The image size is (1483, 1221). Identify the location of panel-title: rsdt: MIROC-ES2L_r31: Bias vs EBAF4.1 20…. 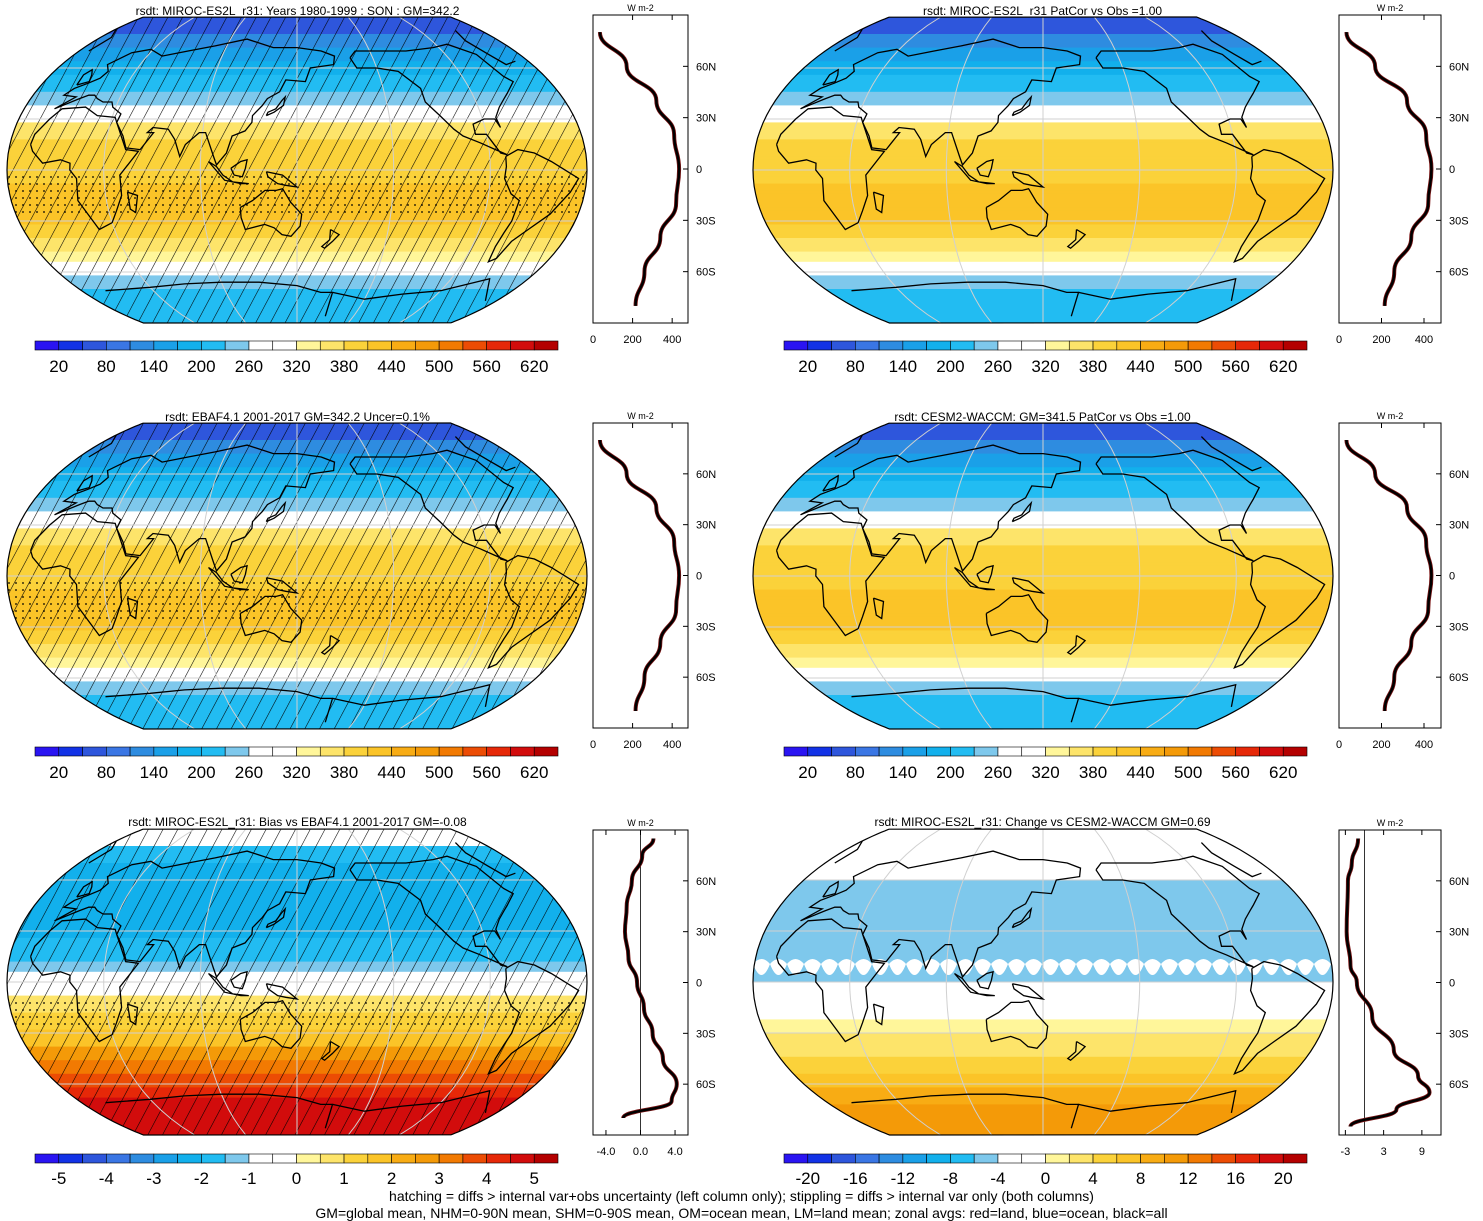
(297, 822).